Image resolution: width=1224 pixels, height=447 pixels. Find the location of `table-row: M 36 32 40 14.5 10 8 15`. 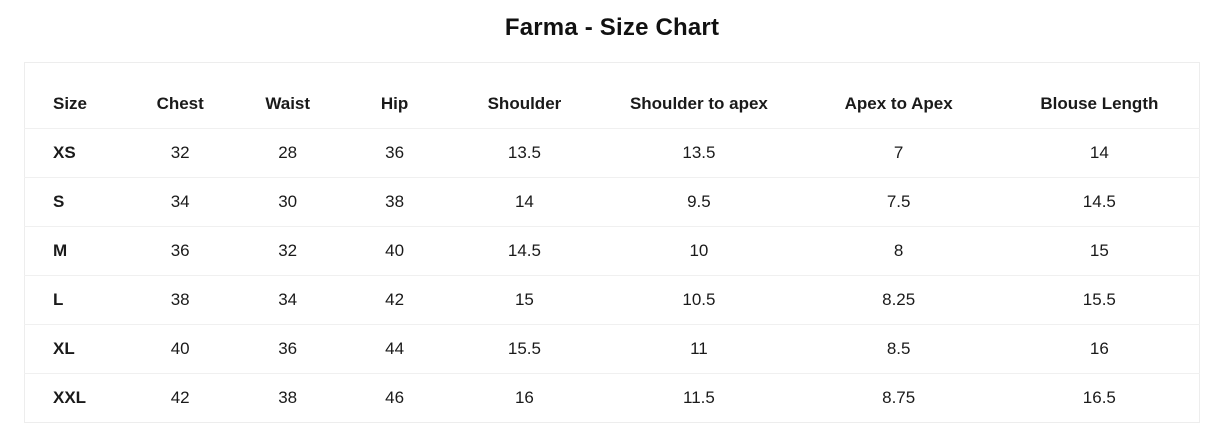

table-row: M 36 32 40 14.5 10 8 15 is located at coordinates (612, 251).